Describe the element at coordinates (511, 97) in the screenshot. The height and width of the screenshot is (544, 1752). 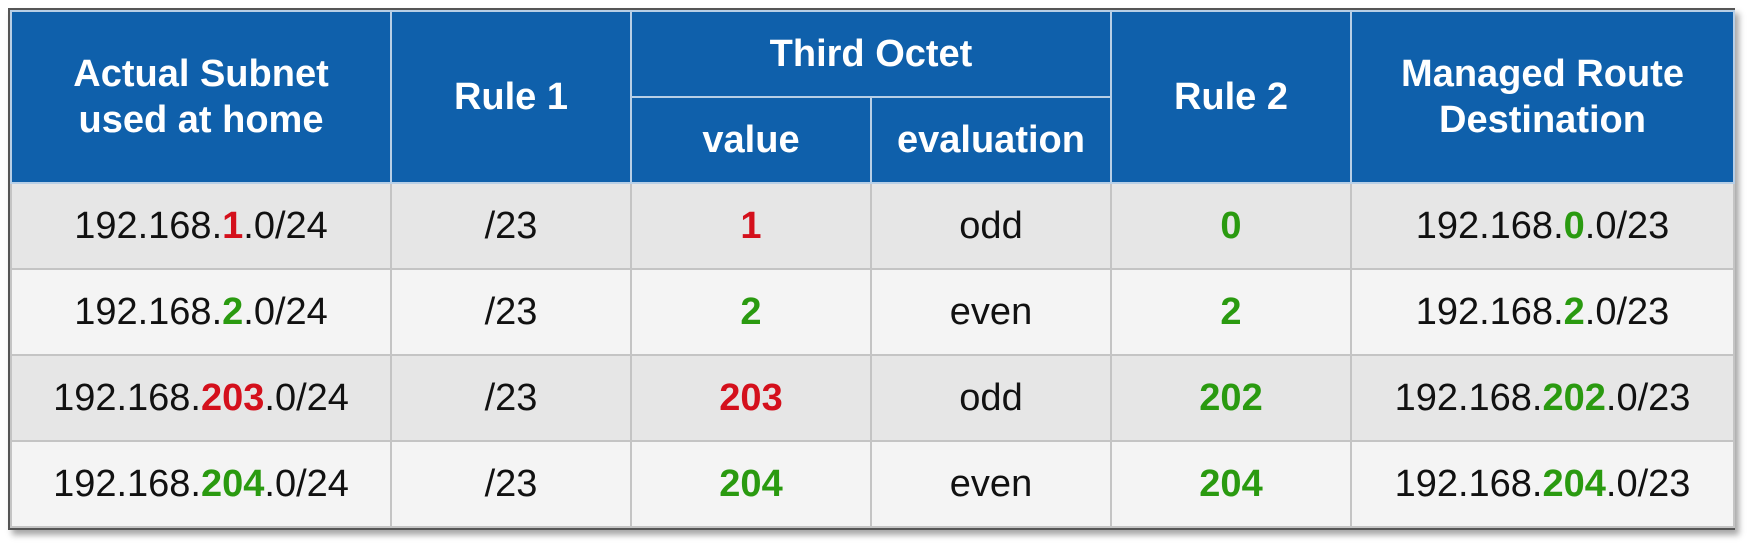
I see `header-rule-1: Rule 1` at that location.